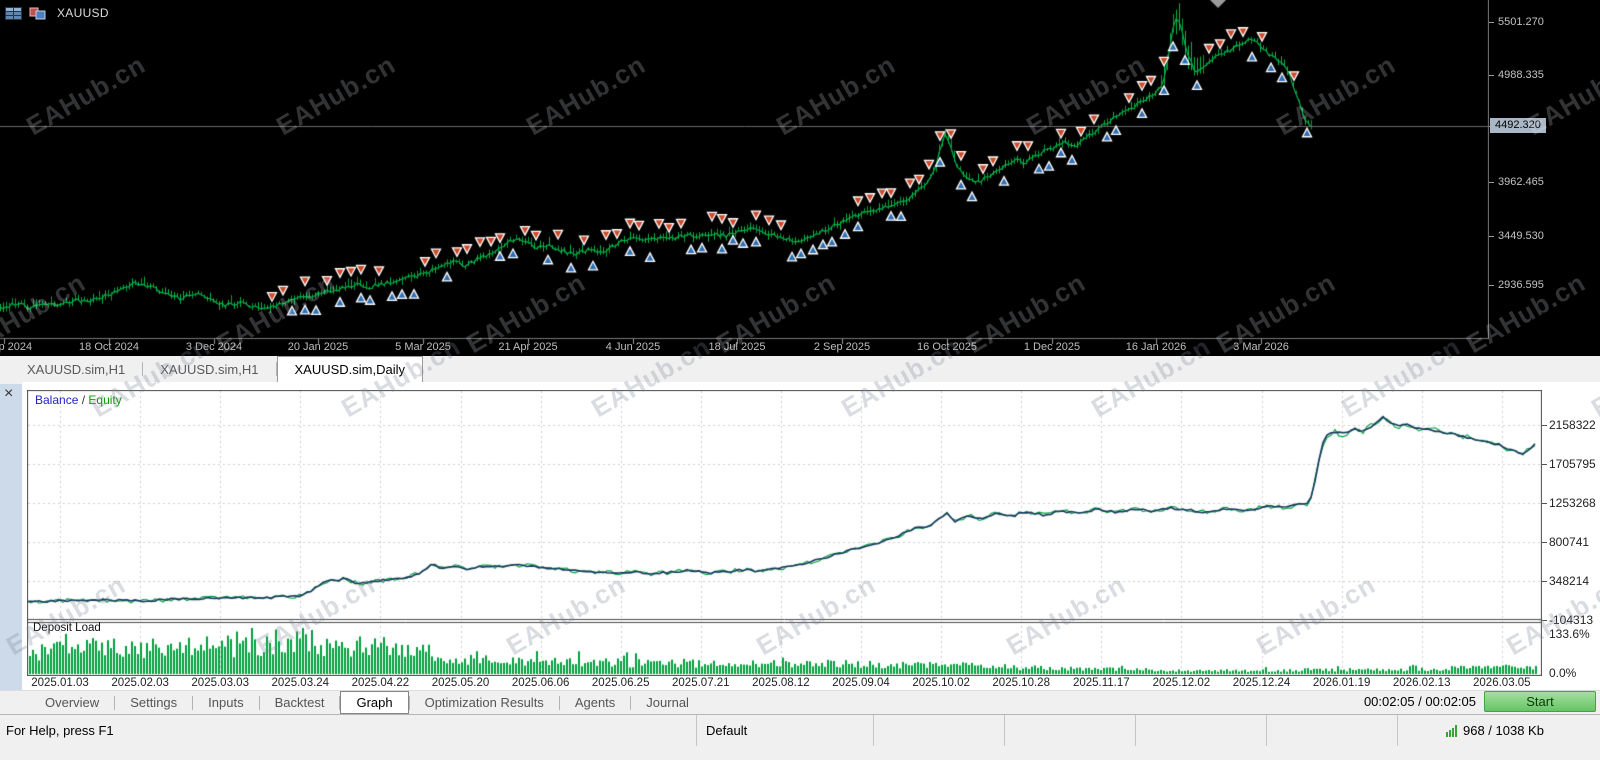 The image size is (1600, 760). Describe the element at coordinates (348, 730) in the screenshot. I see `status-help: For Help, press F1` at that location.